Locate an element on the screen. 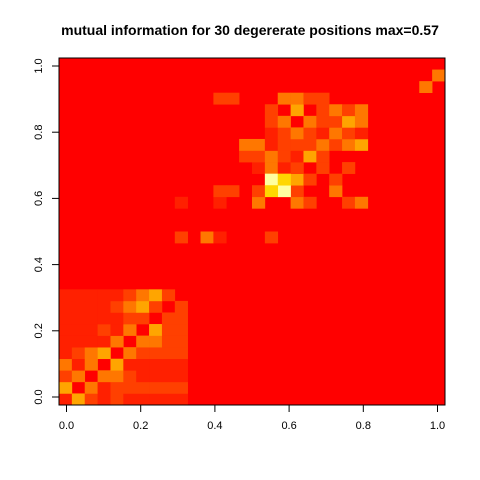 This screenshot has width=480, height=480. x-tick-label: 1.0 is located at coordinates (437, 426).